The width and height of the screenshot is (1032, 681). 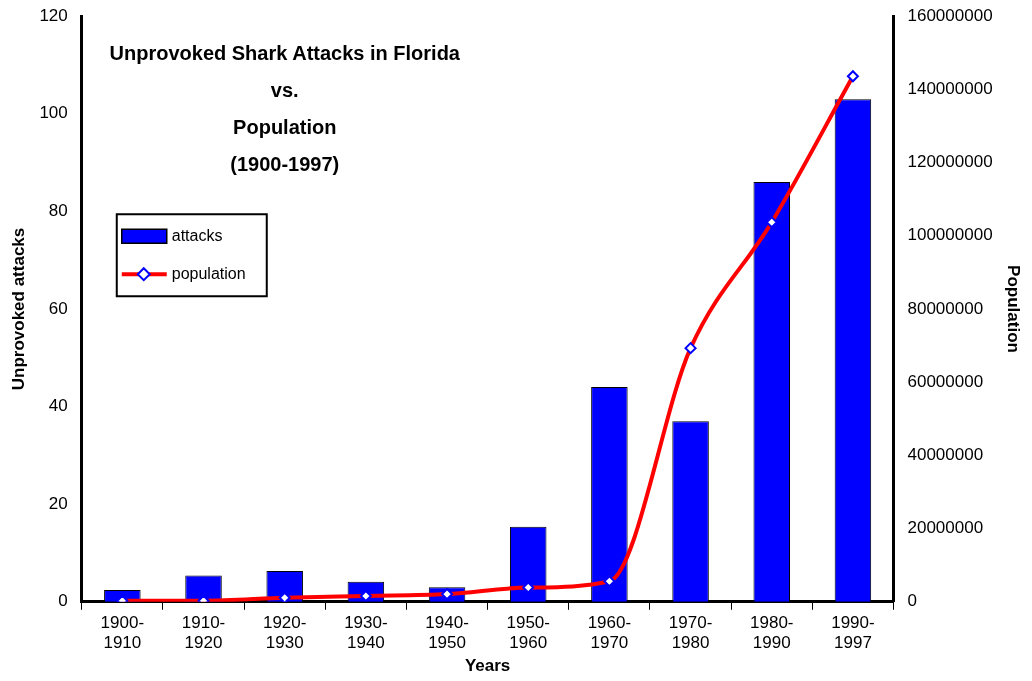 What do you see at coordinates (945, 308) in the screenshot?
I see `y2-tick-label: 80000000` at bounding box center [945, 308].